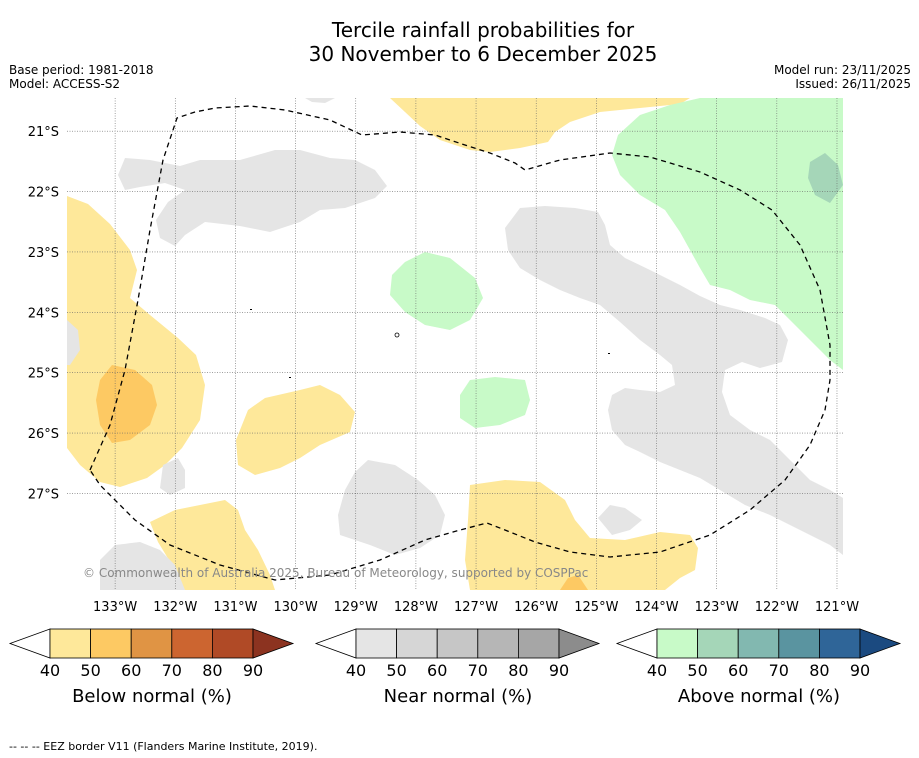 This screenshot has height=758, width=919. Describe the element at coordinates (136, 341) in the screenshot. I see `below-normal-region-west` at that location.